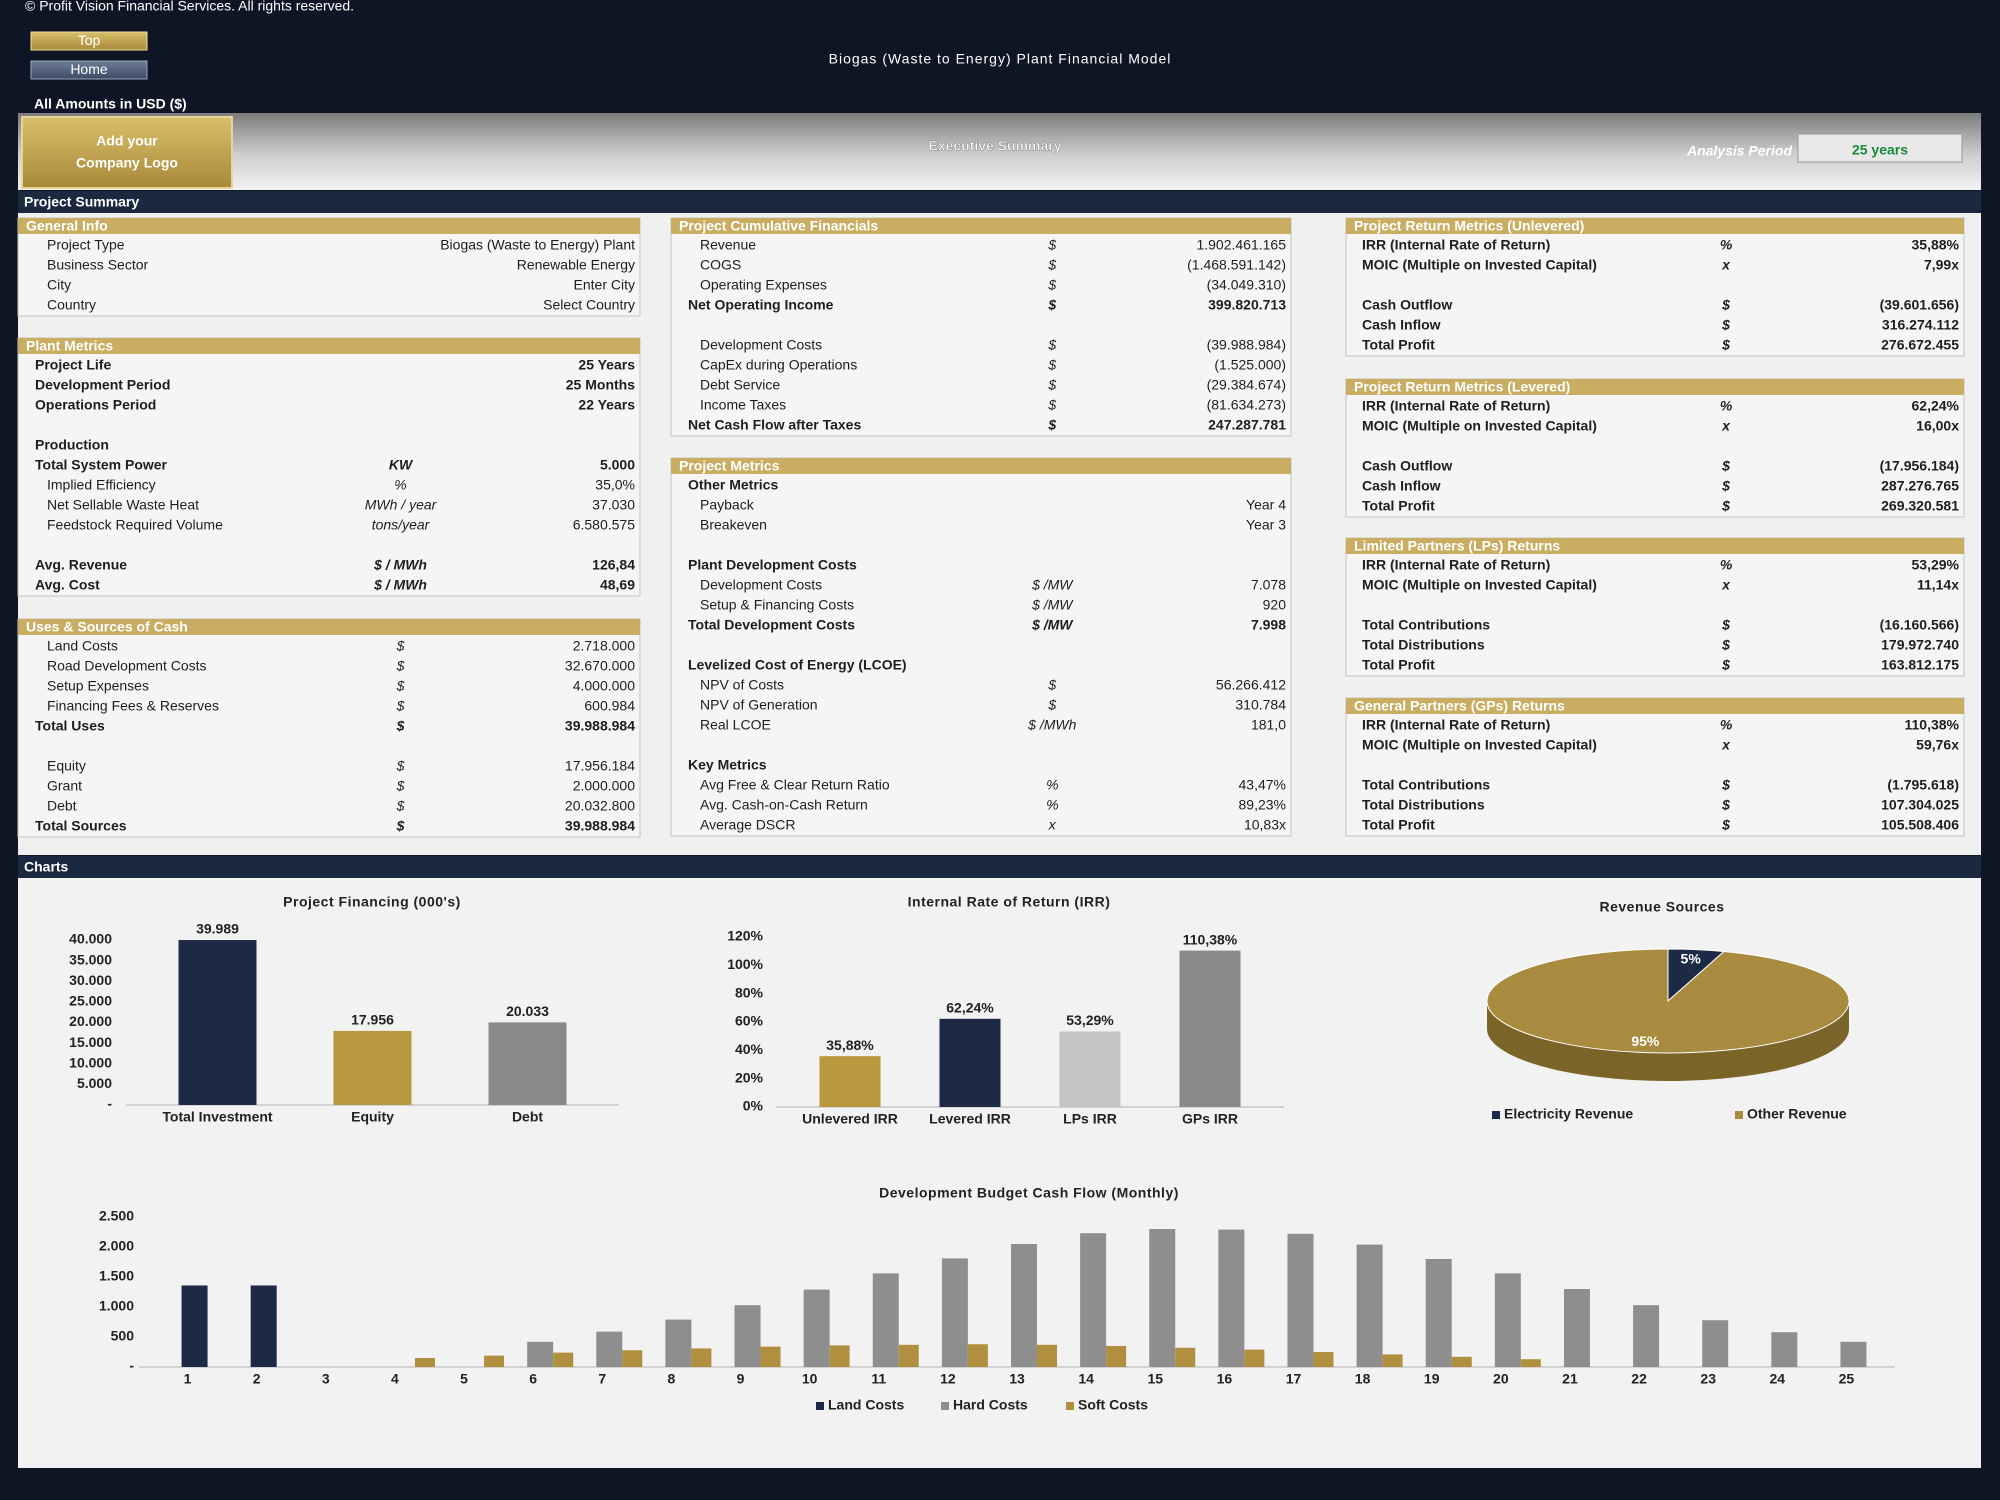 The width and height of the screenshot is (2000, 1500). What do you see at coordinates (1407, 305) in the screenshot?
I see `row-label: Cash Outflow` at bounding box center [1407, 305].